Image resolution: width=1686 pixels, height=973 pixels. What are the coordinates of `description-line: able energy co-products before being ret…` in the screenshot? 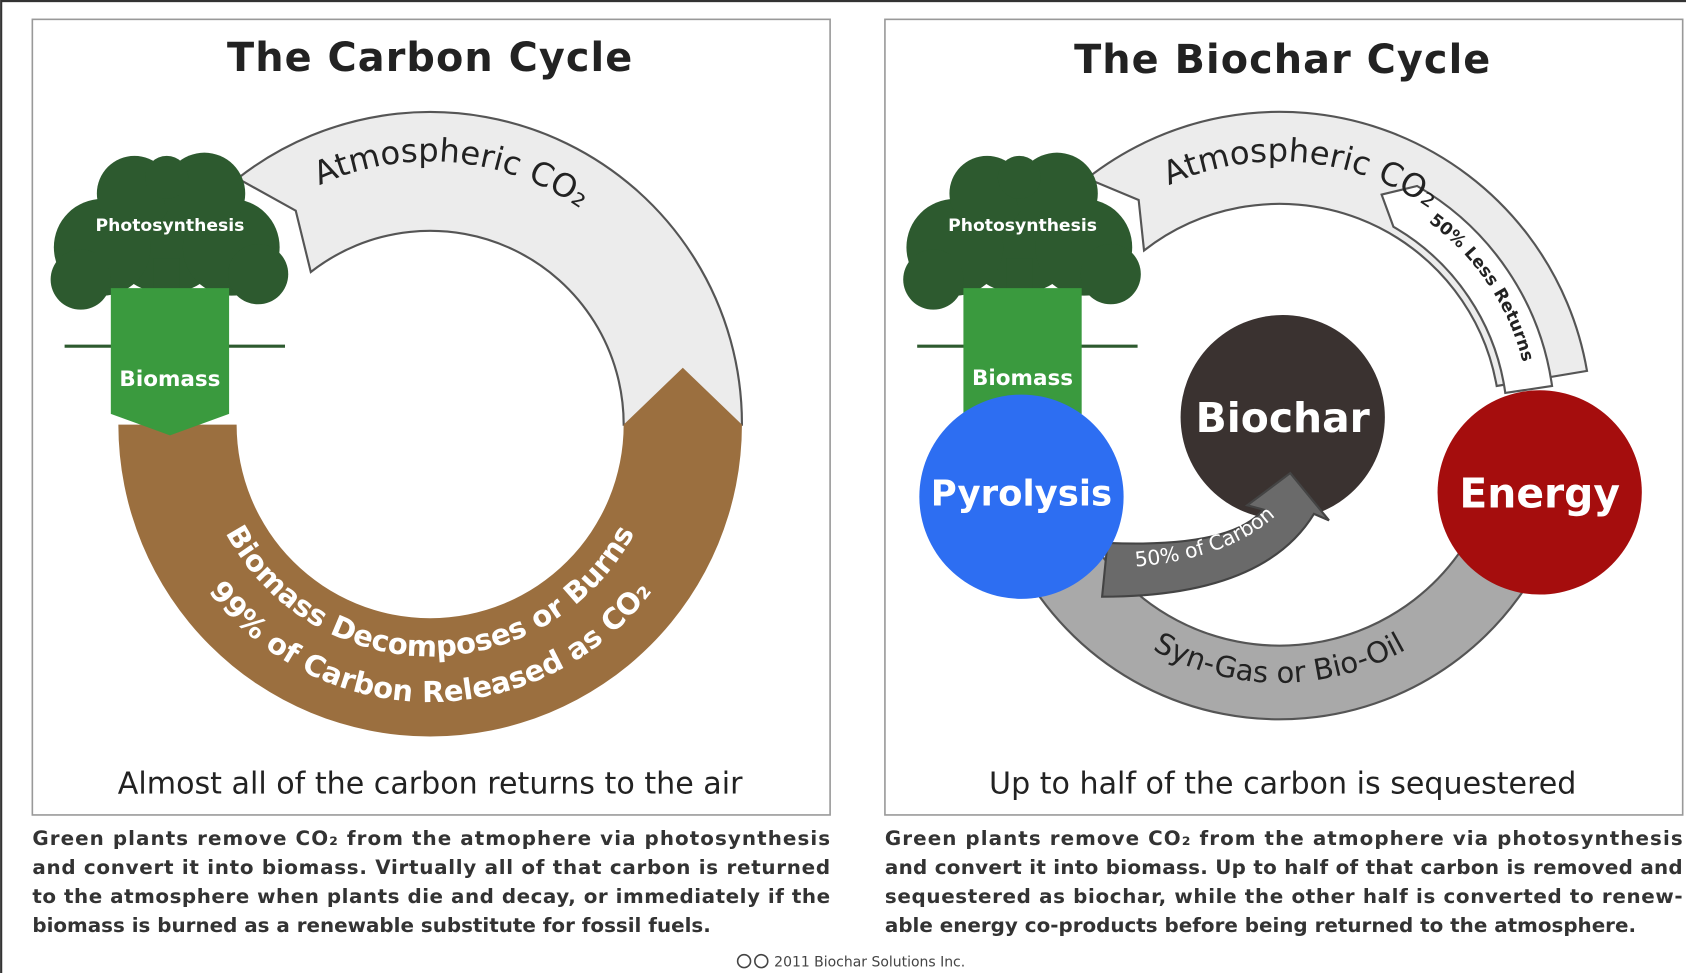 It's located at (1260, 925).